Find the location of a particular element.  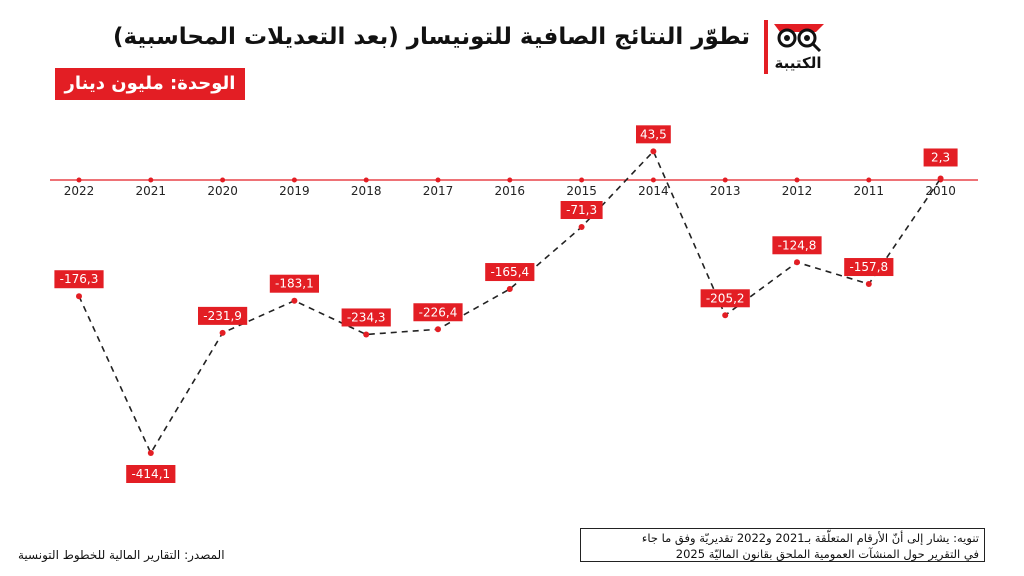

unit-label: الوحدة: مليون دينار is located at coordinates (150, 84).